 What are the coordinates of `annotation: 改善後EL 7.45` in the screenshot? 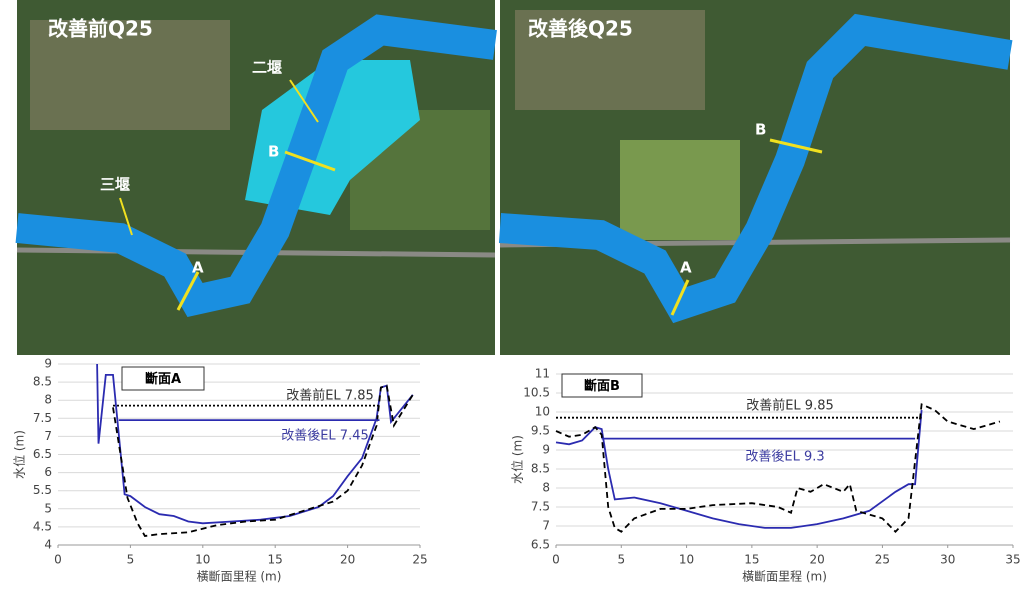 It's located at (325, 436).